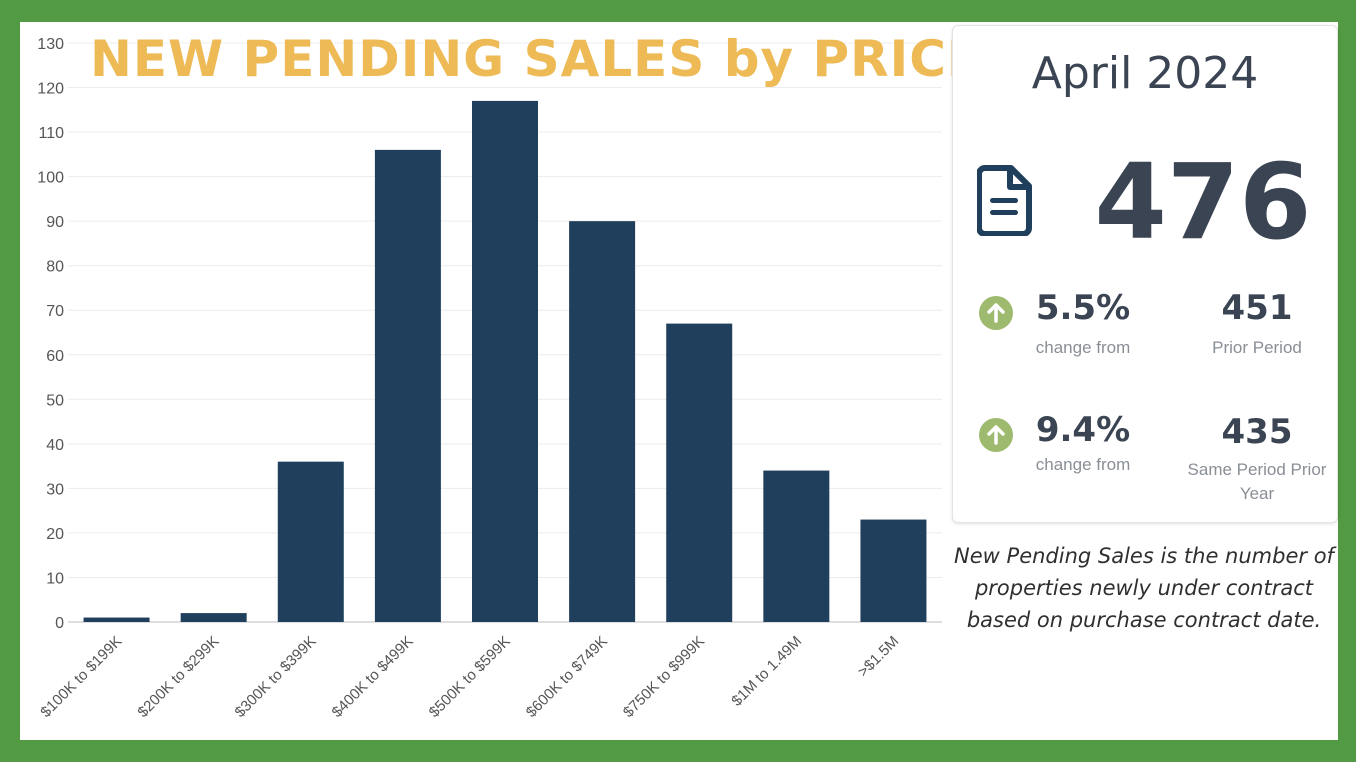  What do you see at coordinates (1145, 73) in the screenshot?
I see `period-label: April 2024` at bounding box center [1145, 73].